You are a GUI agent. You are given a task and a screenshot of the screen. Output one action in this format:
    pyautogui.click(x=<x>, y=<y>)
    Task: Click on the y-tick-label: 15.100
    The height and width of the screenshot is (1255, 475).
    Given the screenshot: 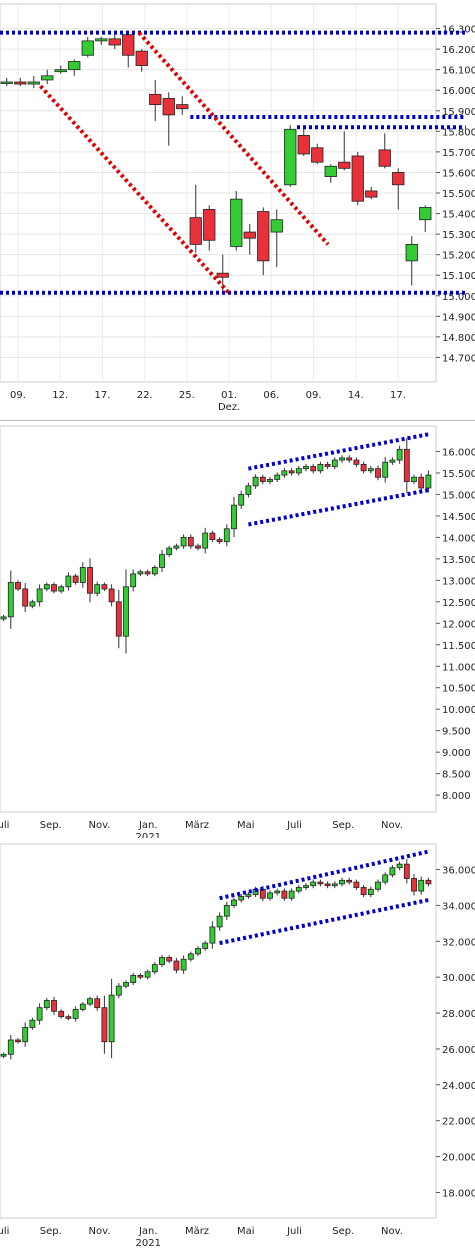 What is the action you would take?
    pyautogui.click(x=458, y=276)
    